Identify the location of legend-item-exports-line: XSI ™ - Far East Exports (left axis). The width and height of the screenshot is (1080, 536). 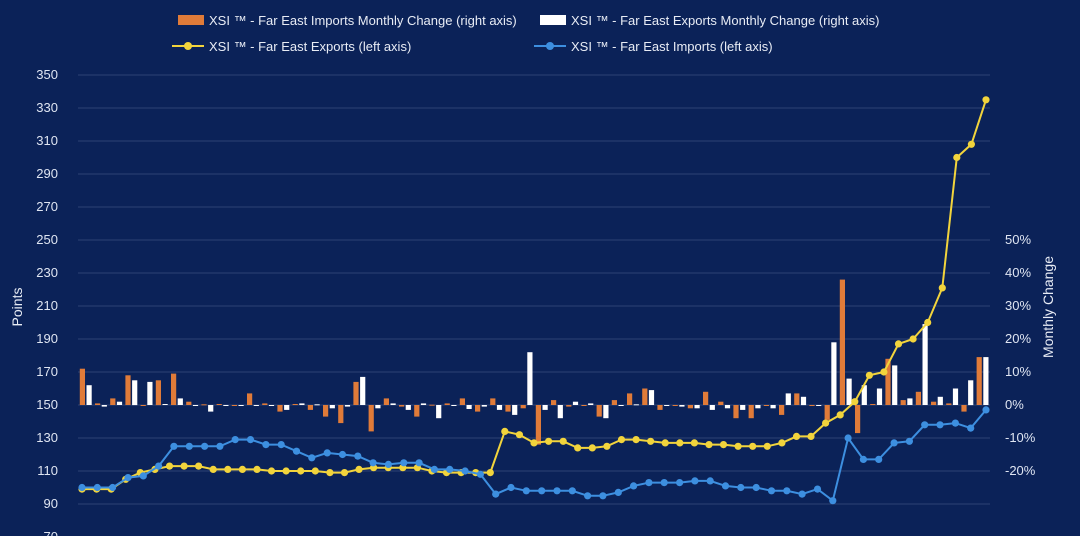
(291, 46).